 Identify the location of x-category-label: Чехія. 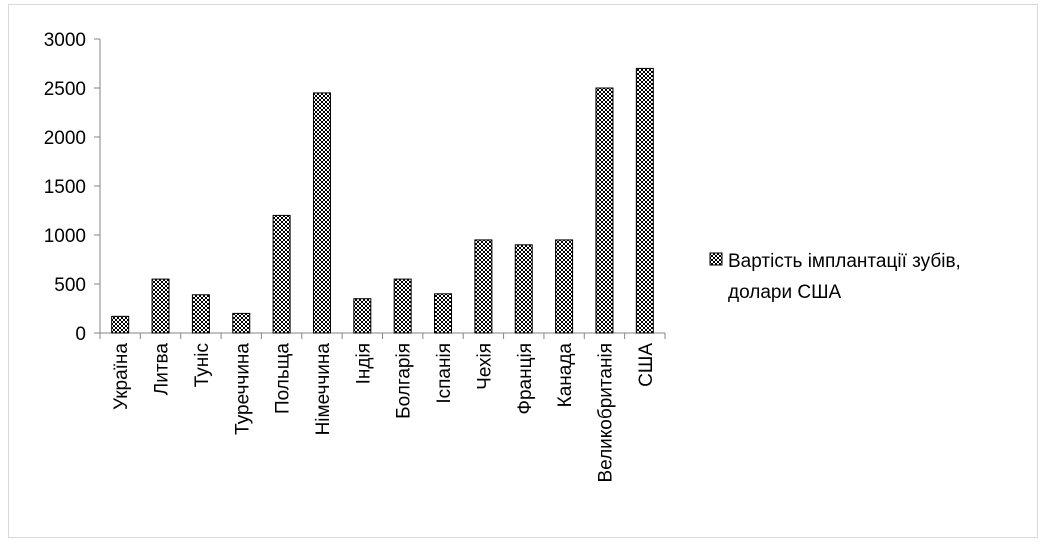
(484, 366).